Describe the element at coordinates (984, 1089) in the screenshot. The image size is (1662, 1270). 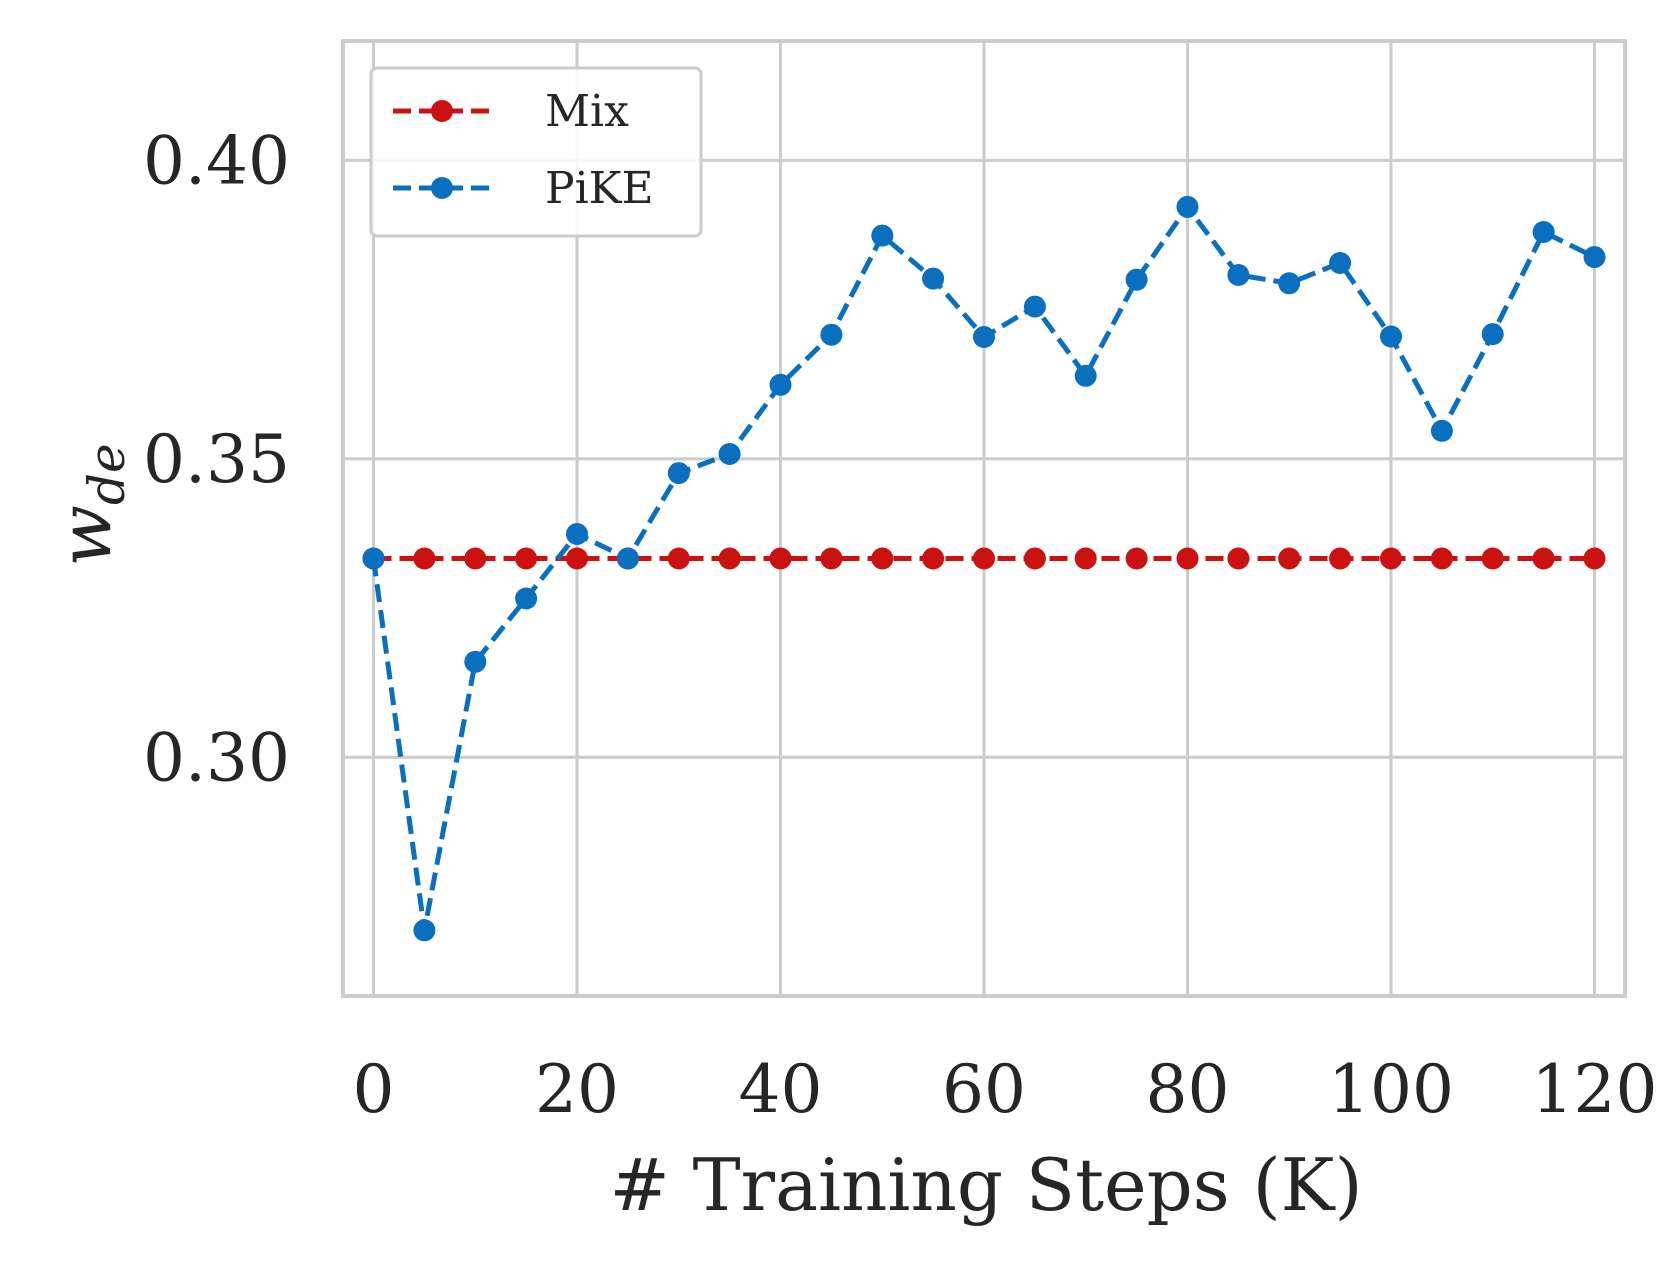
I see `x-tick-label: 60` at that location.